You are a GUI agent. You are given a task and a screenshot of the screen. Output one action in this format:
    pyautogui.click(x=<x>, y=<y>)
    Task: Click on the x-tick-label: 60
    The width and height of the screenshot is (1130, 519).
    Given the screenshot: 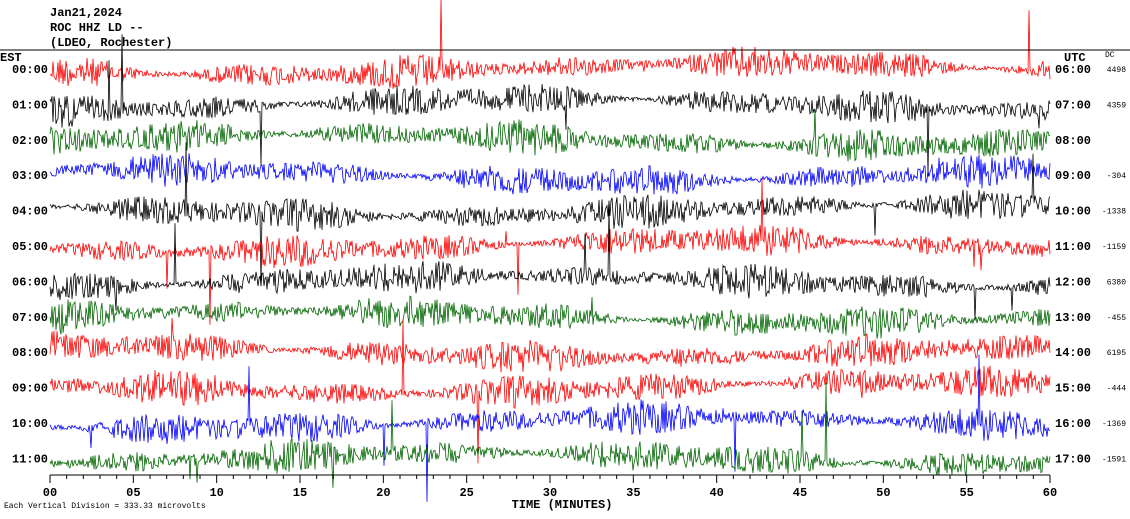 What is the action you would take?
    pyautogui.click(x=1050, y=493)
    